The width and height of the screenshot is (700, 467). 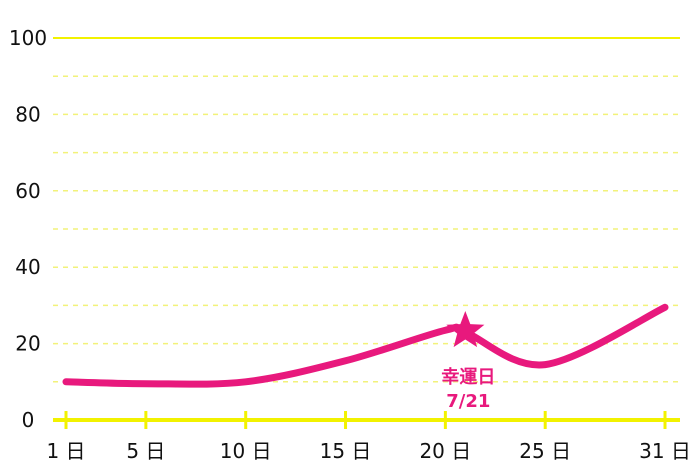 What do you see at coordinates (468, 377) in the screenshot?
I see `lucky-day-label: 幸運日` at bounding box center [468, 377].